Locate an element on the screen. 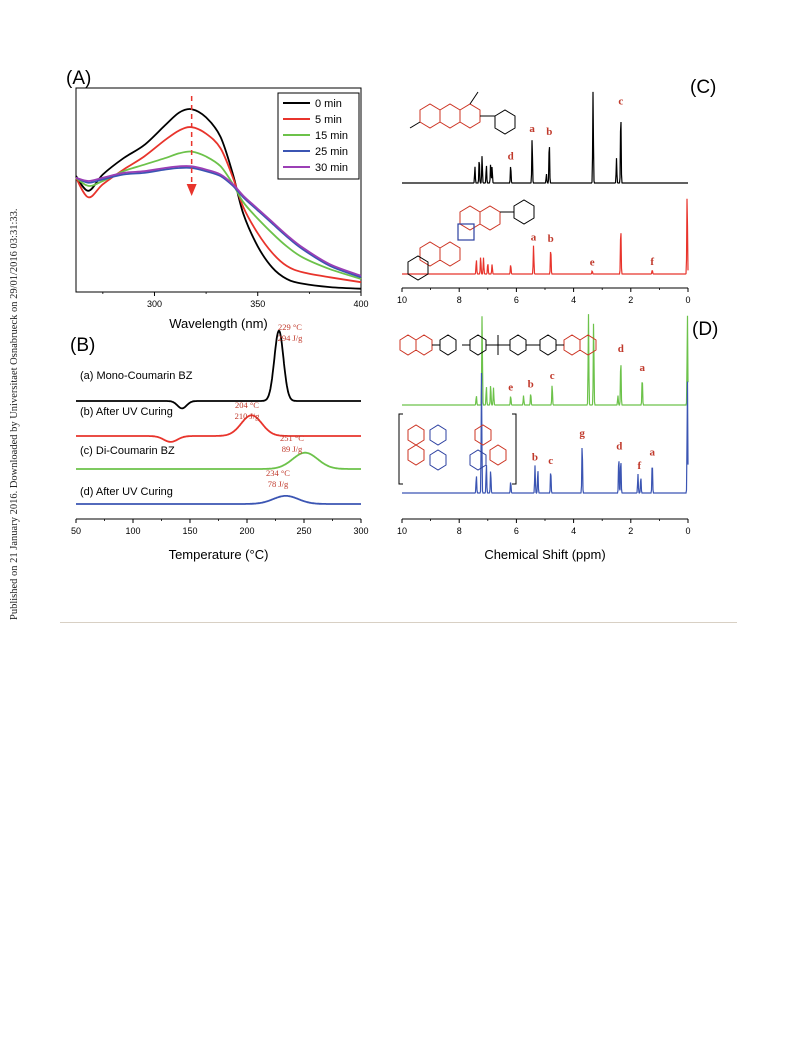  x-axis-label: Wavelength (nm) is located at coordinates (218, 323).